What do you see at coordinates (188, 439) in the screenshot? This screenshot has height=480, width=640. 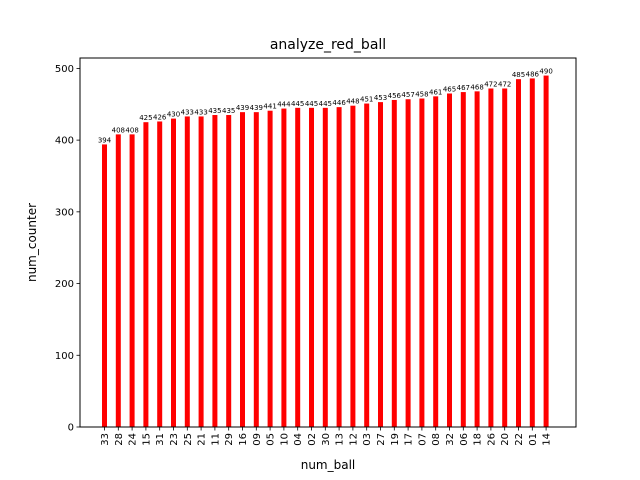 I see `x-tick-label-25: 25` at bounding box center [188, 439].